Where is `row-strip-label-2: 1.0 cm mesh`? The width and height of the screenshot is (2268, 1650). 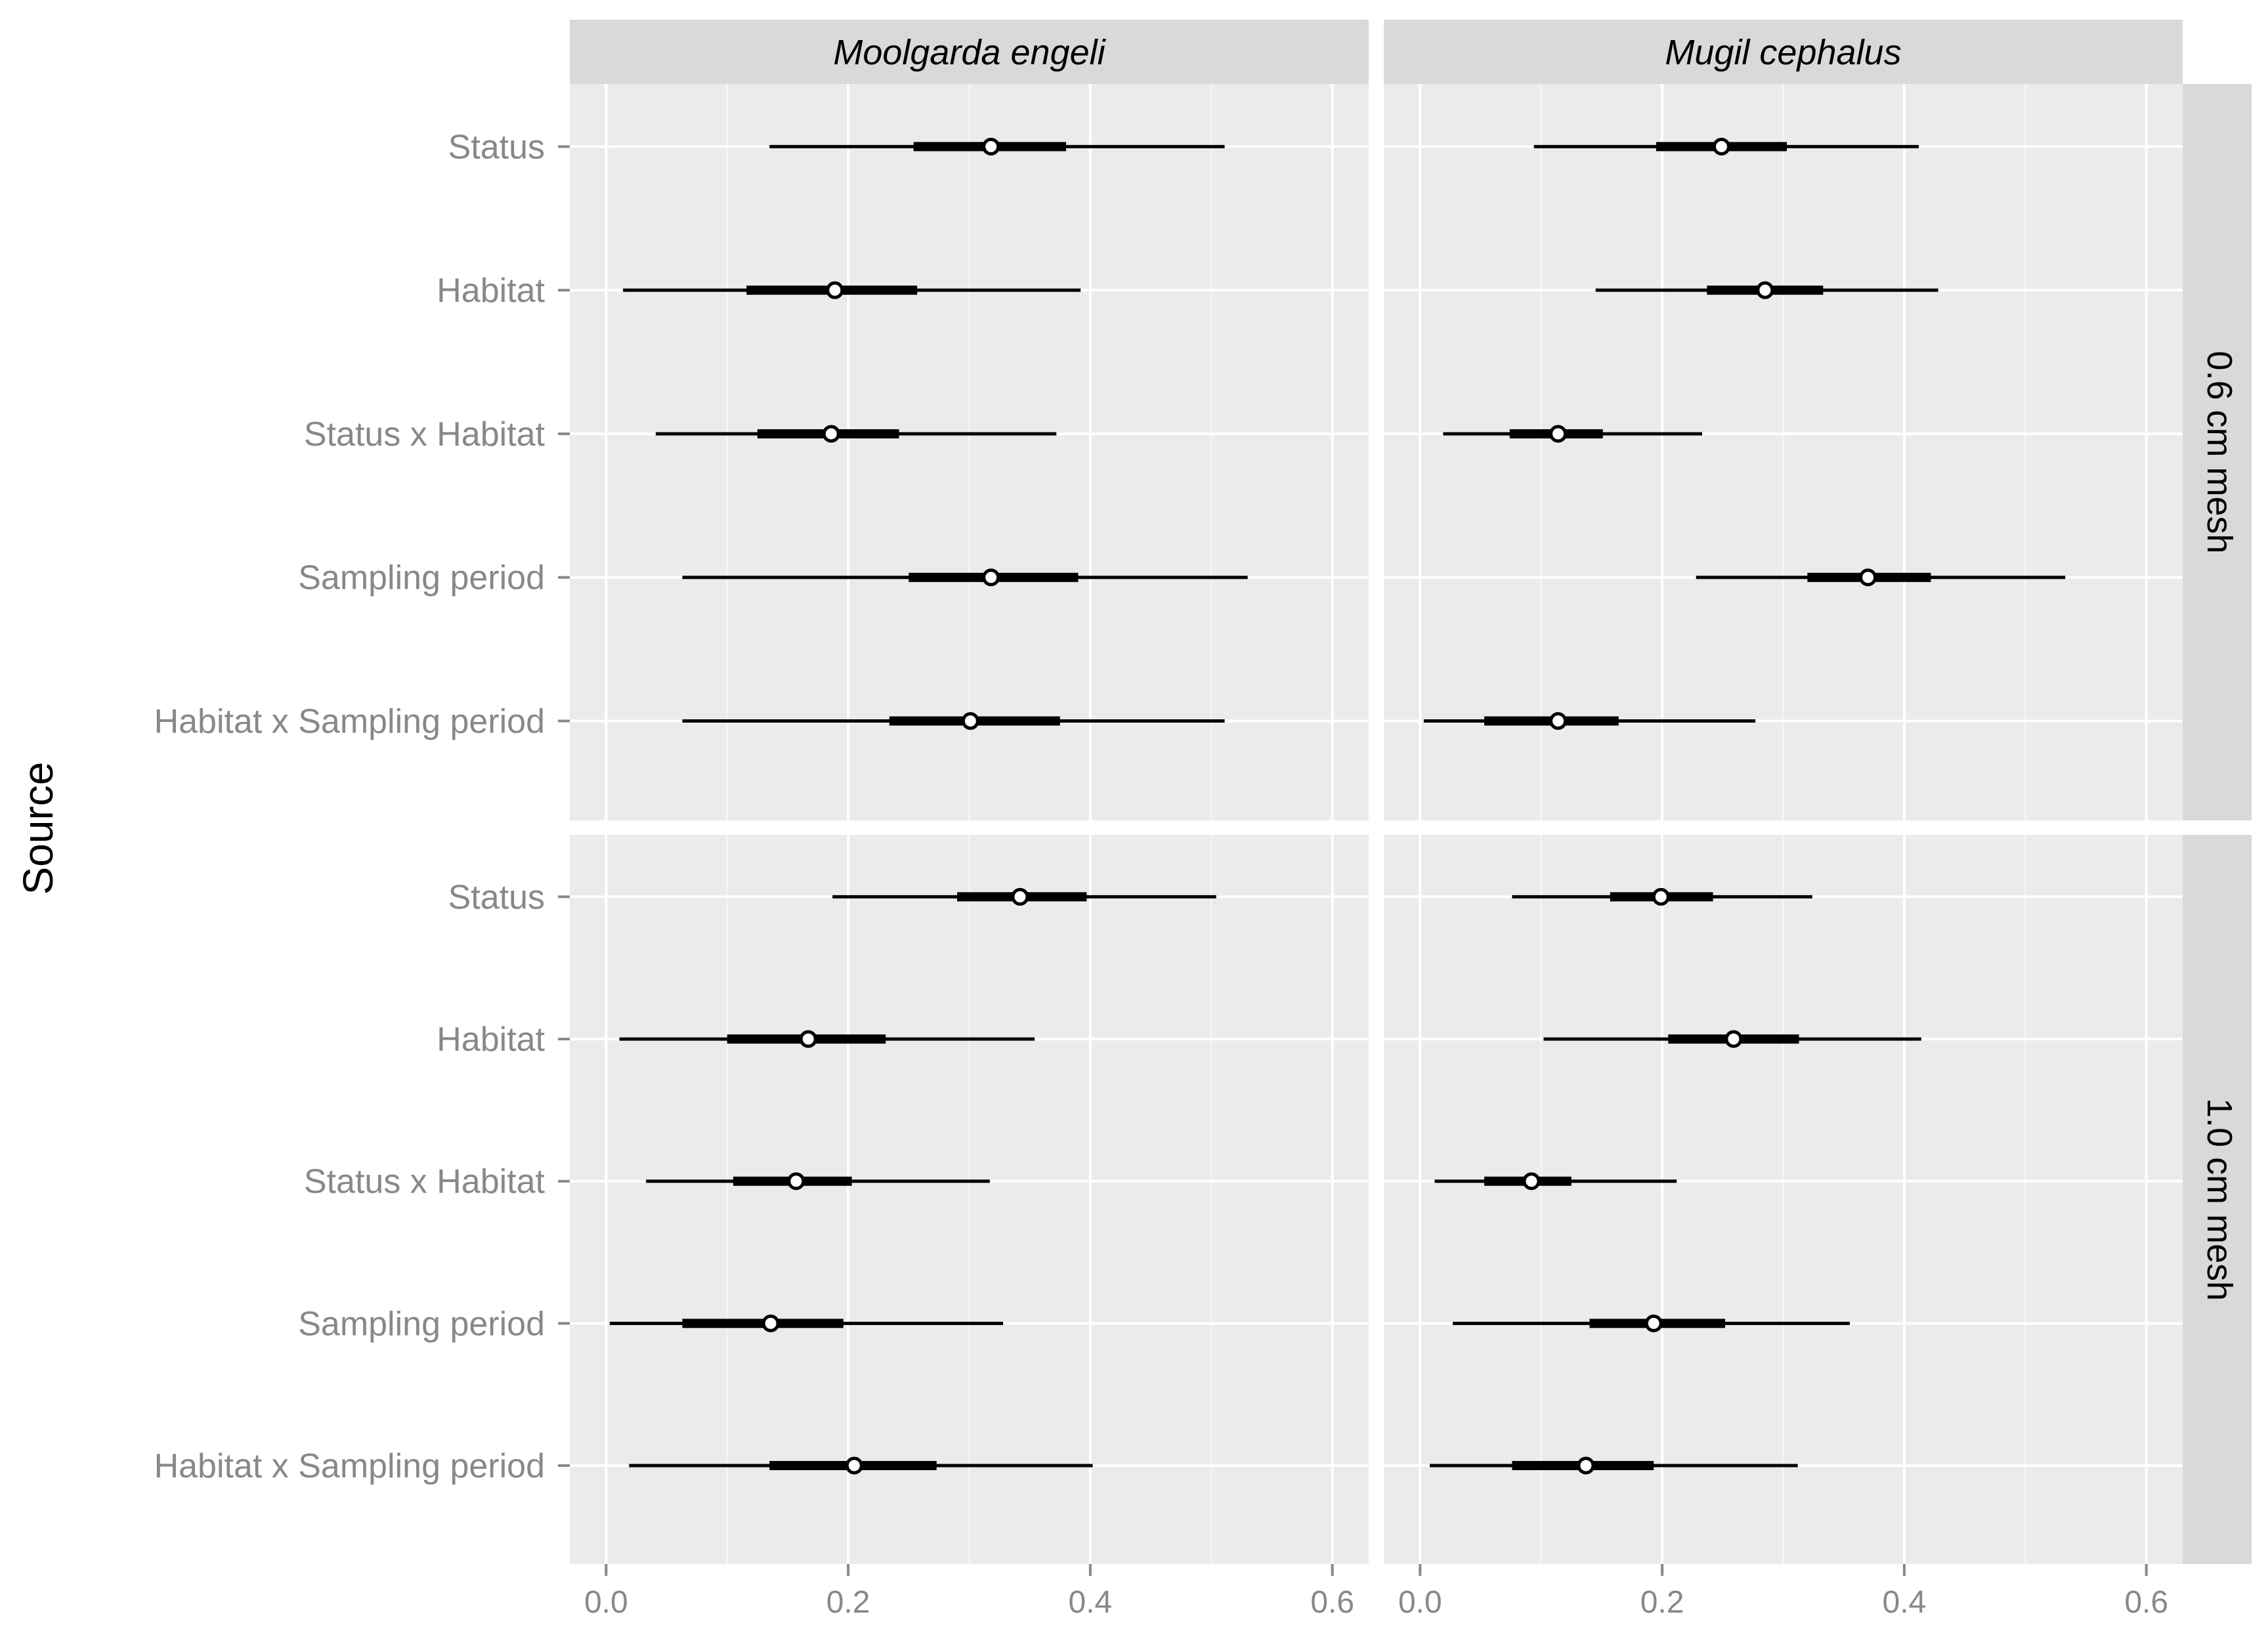
row-strip-label-2: 1.0 cm mesh is located at coordinates (2220, 1199).